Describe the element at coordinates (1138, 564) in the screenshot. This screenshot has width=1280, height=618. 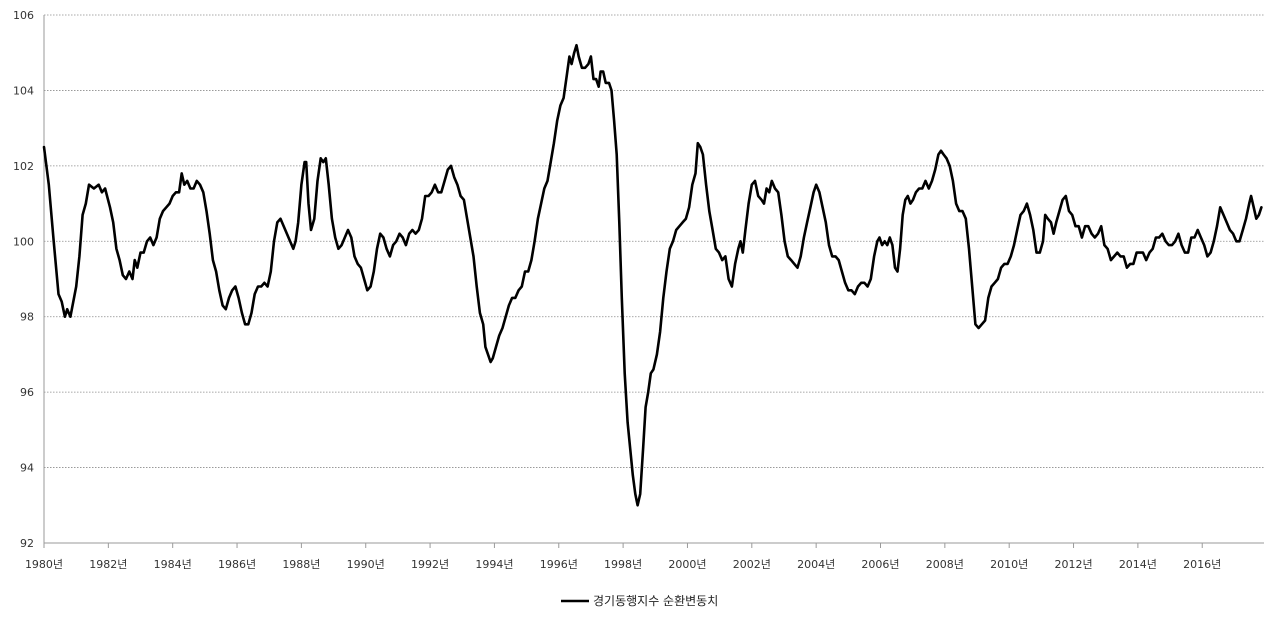
I see `x-tick-label: 2014년` at that location.